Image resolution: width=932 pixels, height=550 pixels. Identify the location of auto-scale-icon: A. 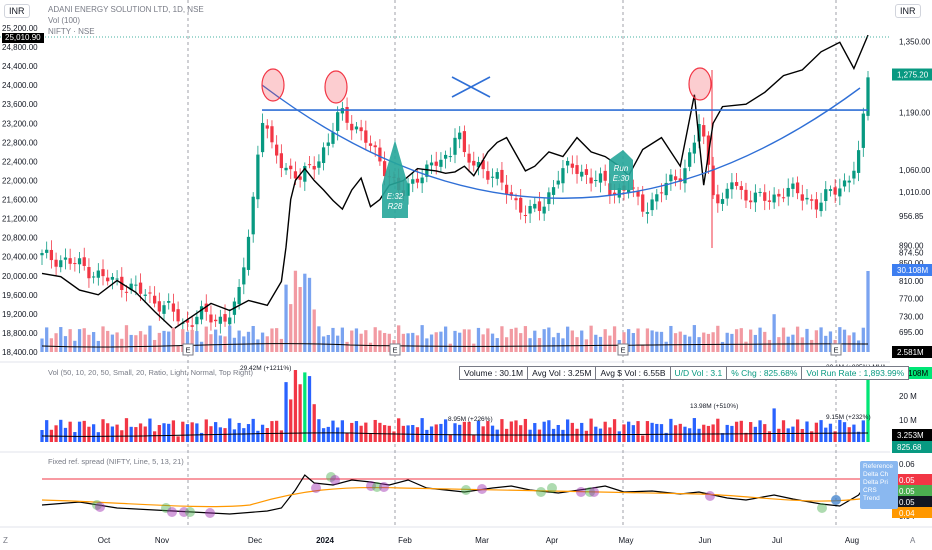
(913, 540).